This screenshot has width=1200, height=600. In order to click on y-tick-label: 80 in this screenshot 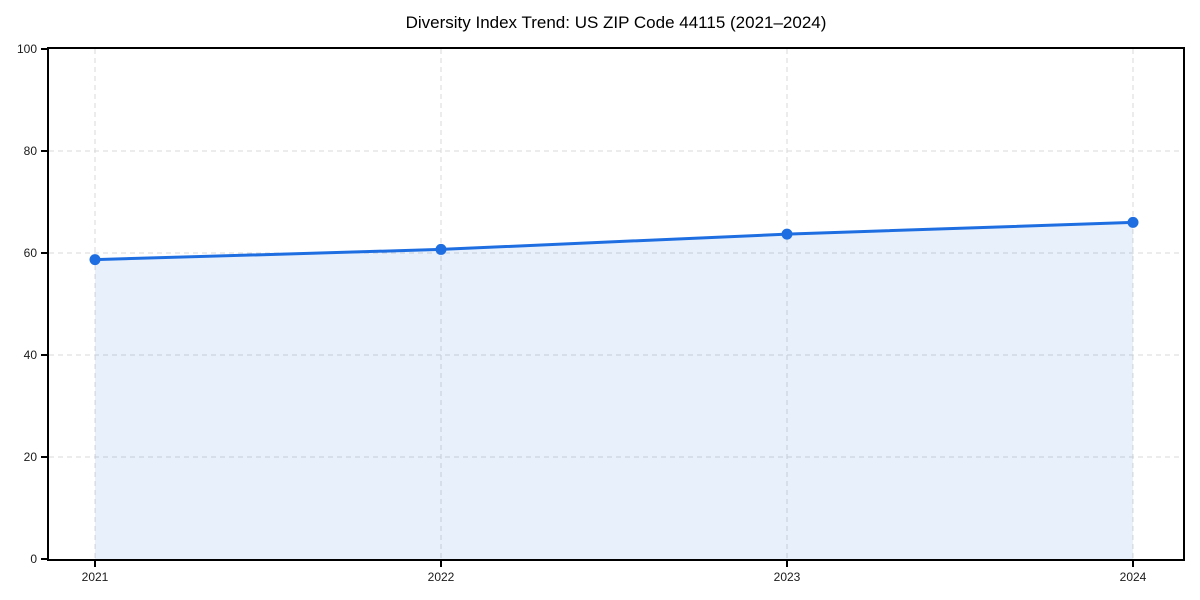, I will do `click(30, 151)`.